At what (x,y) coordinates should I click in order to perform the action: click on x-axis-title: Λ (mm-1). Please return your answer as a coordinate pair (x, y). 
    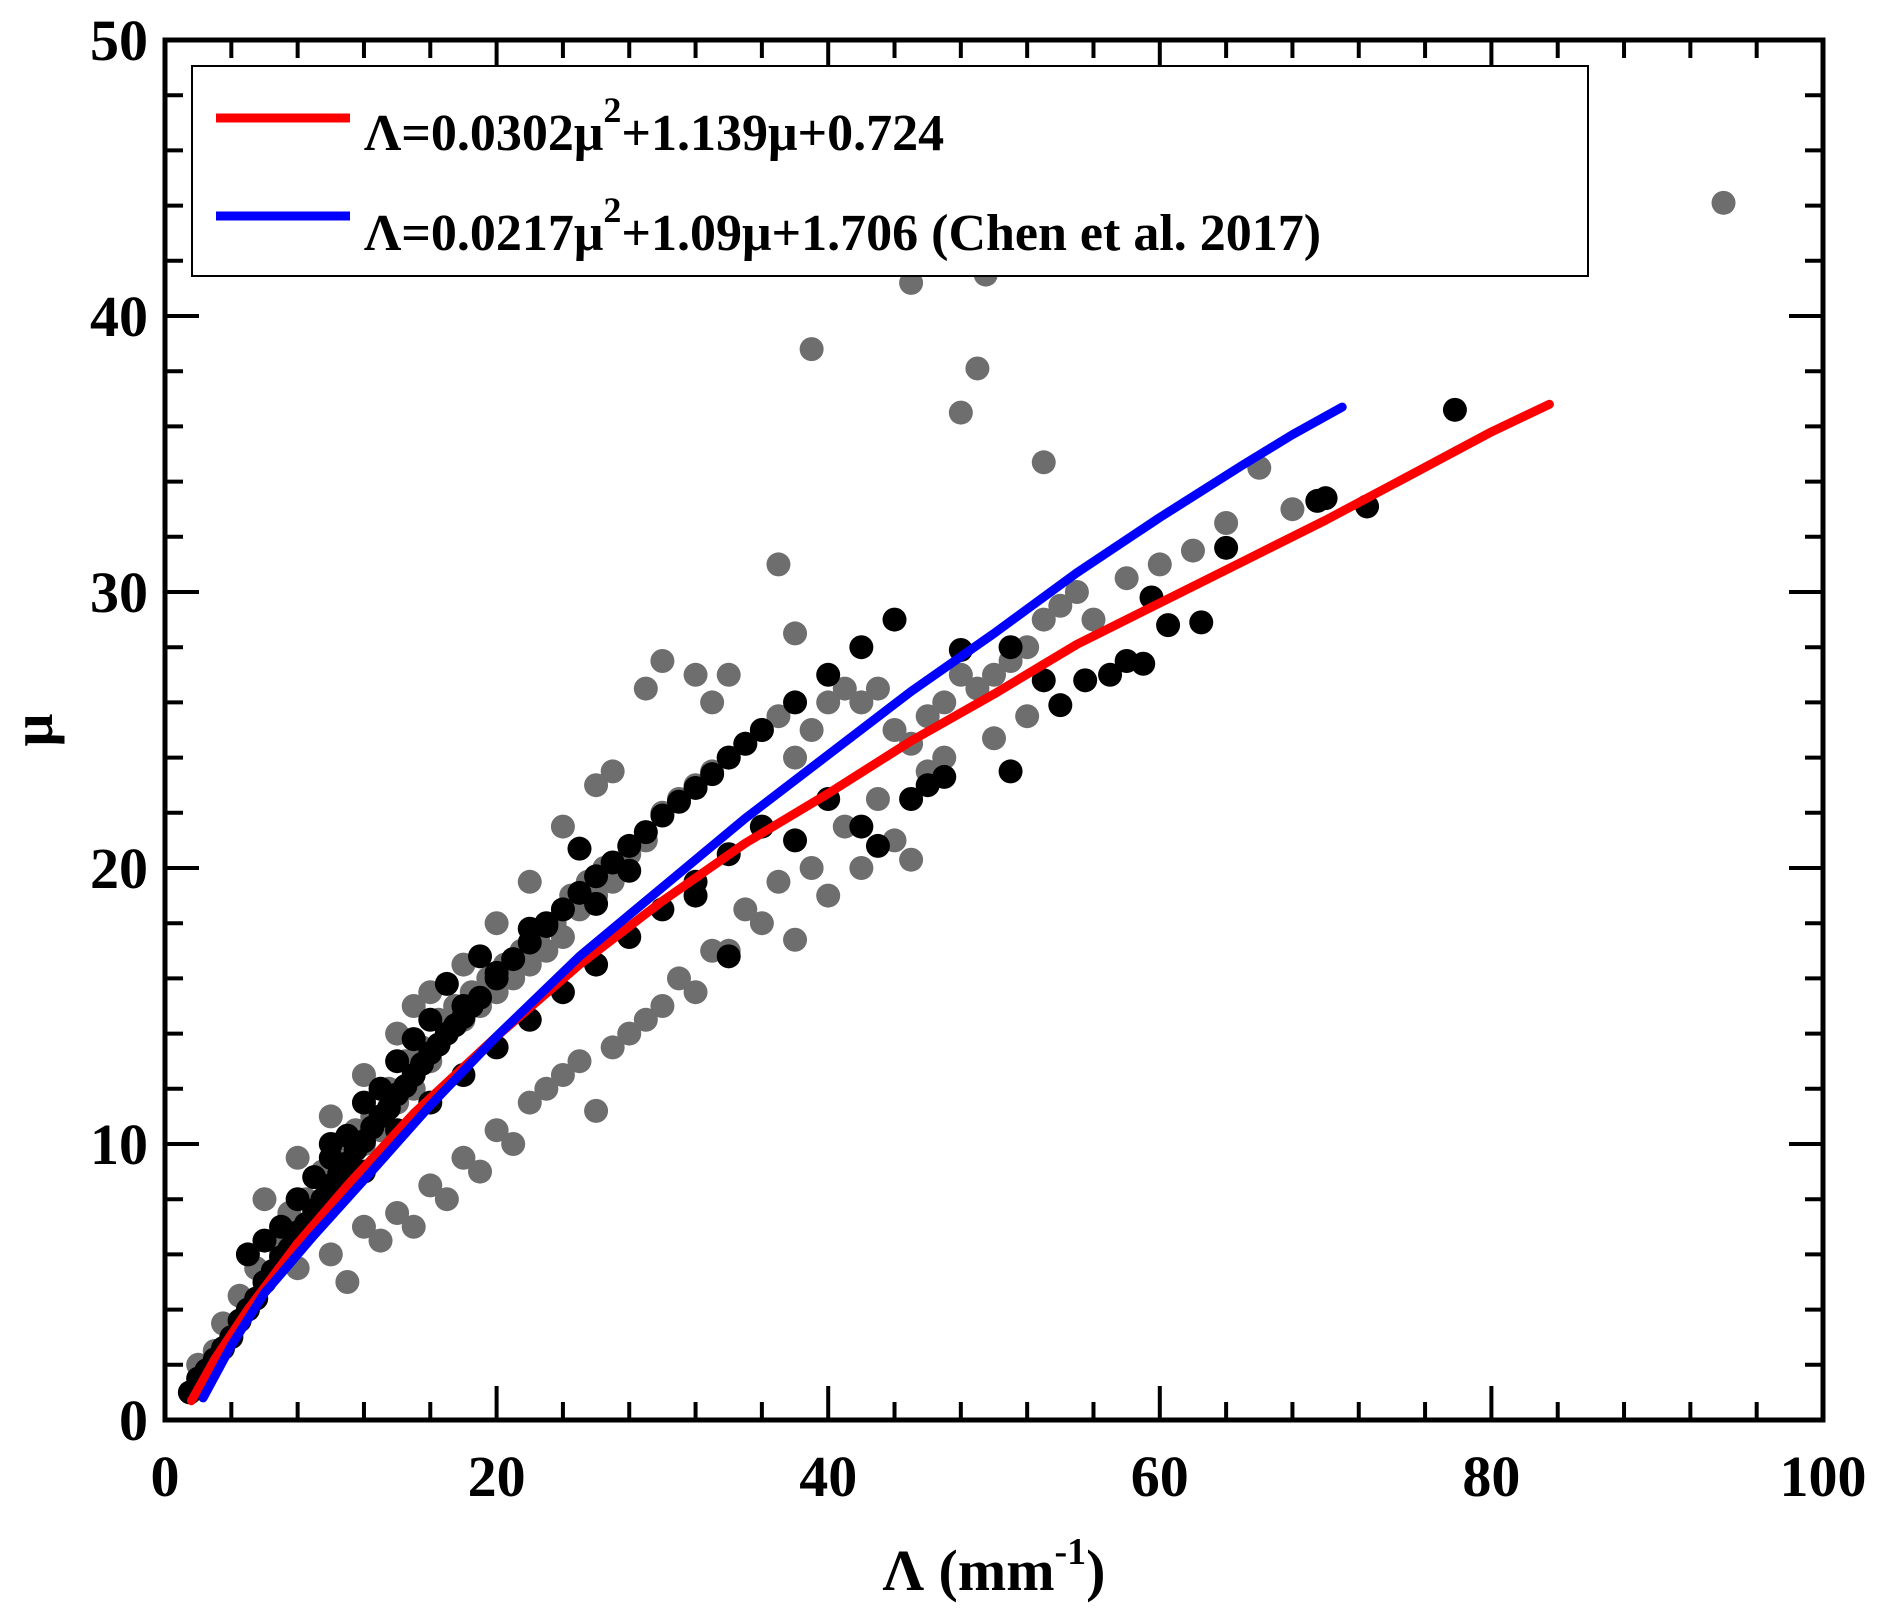
    Looking at the image, I should click on (993, 1567).